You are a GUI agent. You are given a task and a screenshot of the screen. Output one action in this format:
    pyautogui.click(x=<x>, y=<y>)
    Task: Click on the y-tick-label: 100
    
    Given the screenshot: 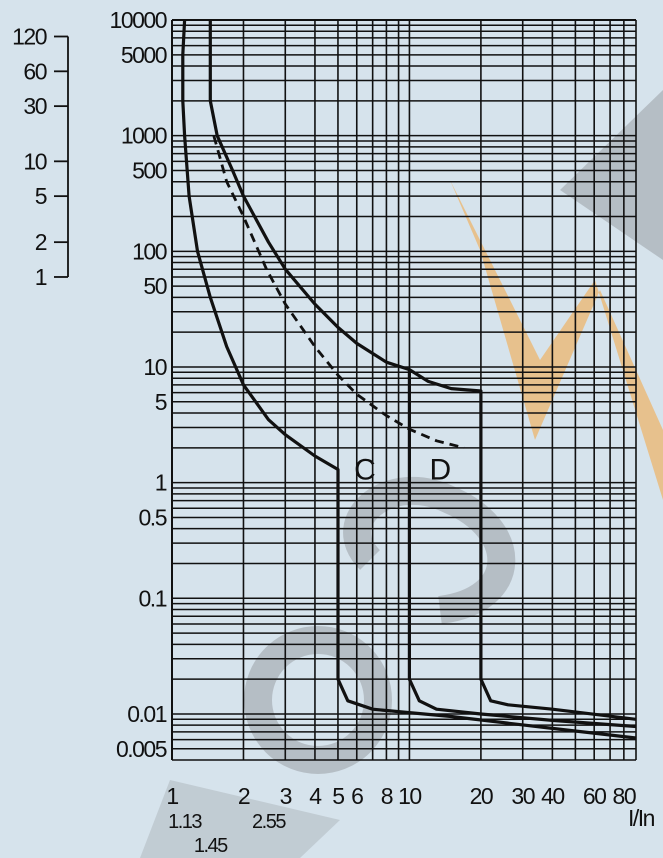 What is the action you would take?
    pyautogui.click(x=149, y=251)
    